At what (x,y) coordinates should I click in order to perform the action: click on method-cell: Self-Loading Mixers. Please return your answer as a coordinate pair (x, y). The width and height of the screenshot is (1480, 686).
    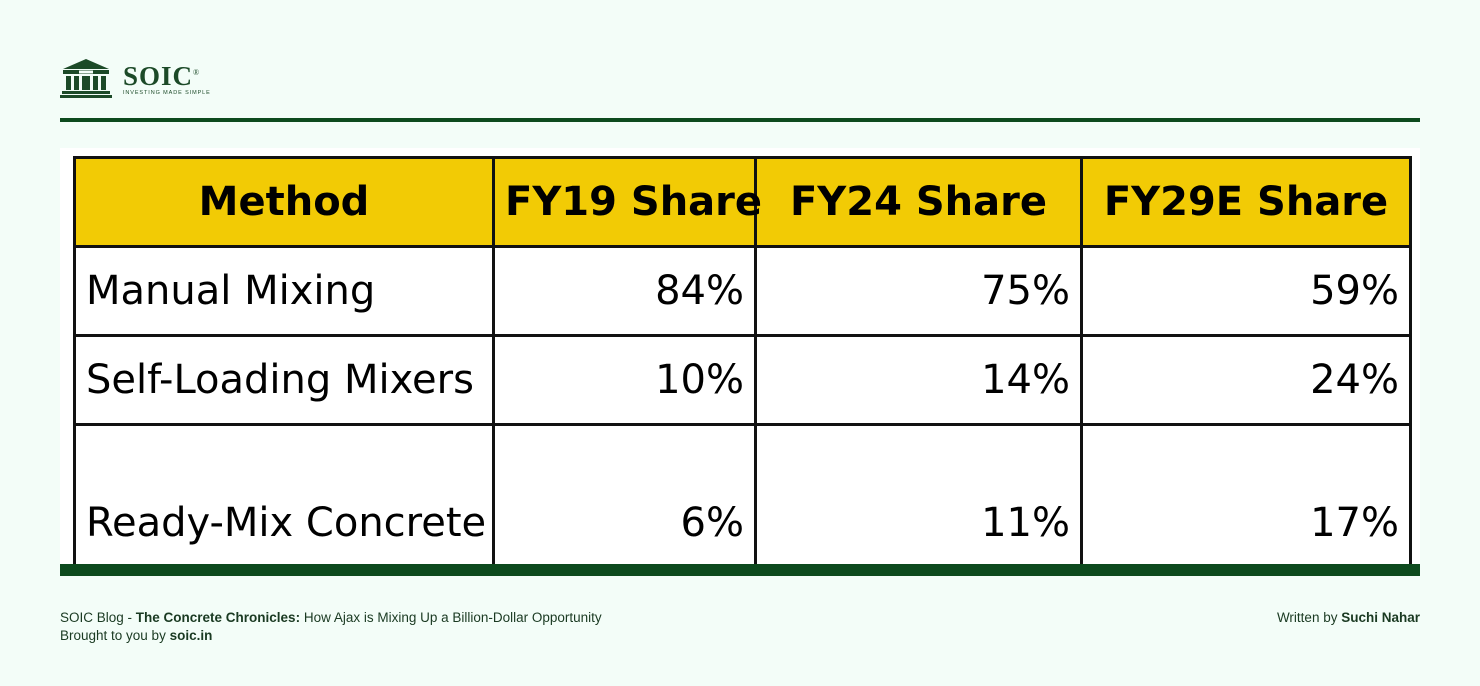
    Looking at the image, I should click on (284, 380).